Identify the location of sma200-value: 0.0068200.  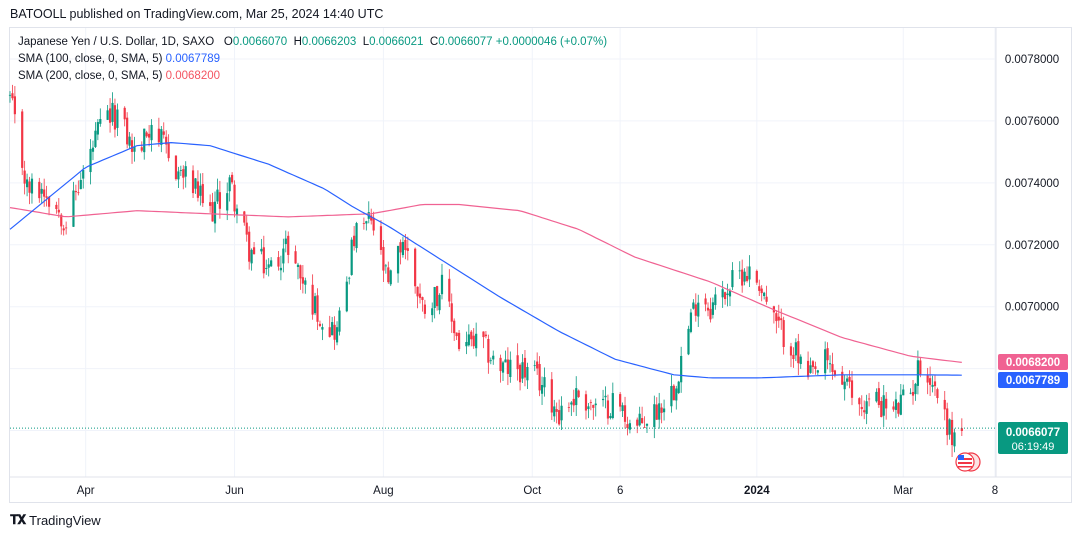
(193, 76).